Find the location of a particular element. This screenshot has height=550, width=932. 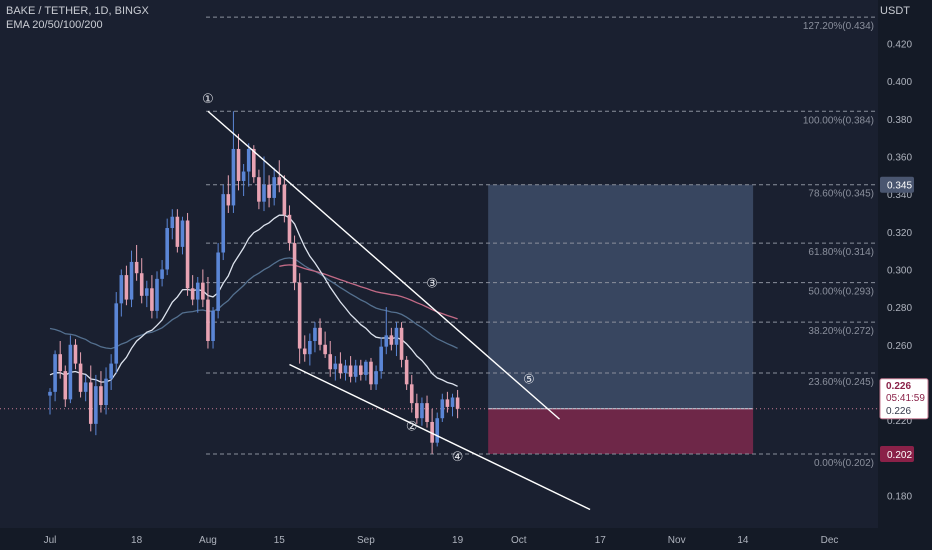

time-axis: Jul 18 Aug 15 Sep 19 Oct 17 Nov 14 Dec is located at coordinates (466, 539).